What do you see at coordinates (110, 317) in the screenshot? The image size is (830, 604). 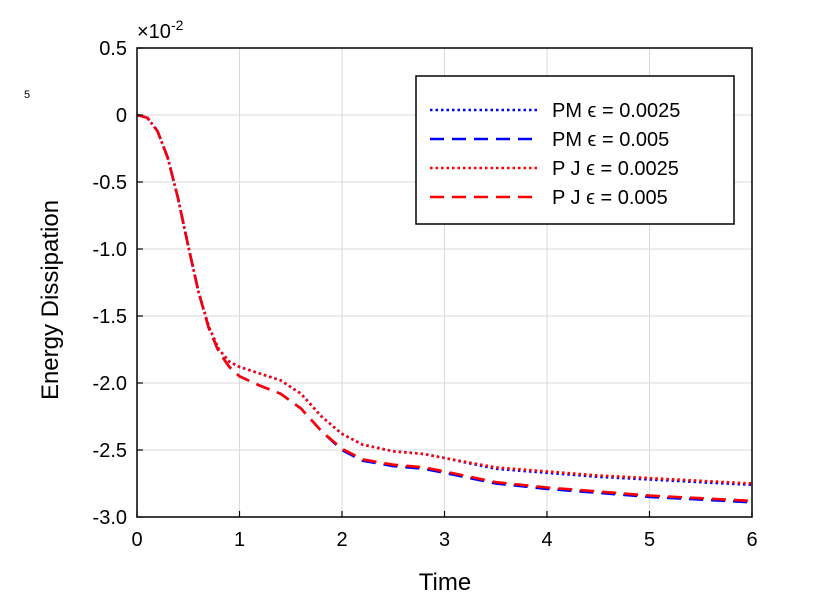 I see `y-tick-label: -1.5` at bounding box center [110, 317].